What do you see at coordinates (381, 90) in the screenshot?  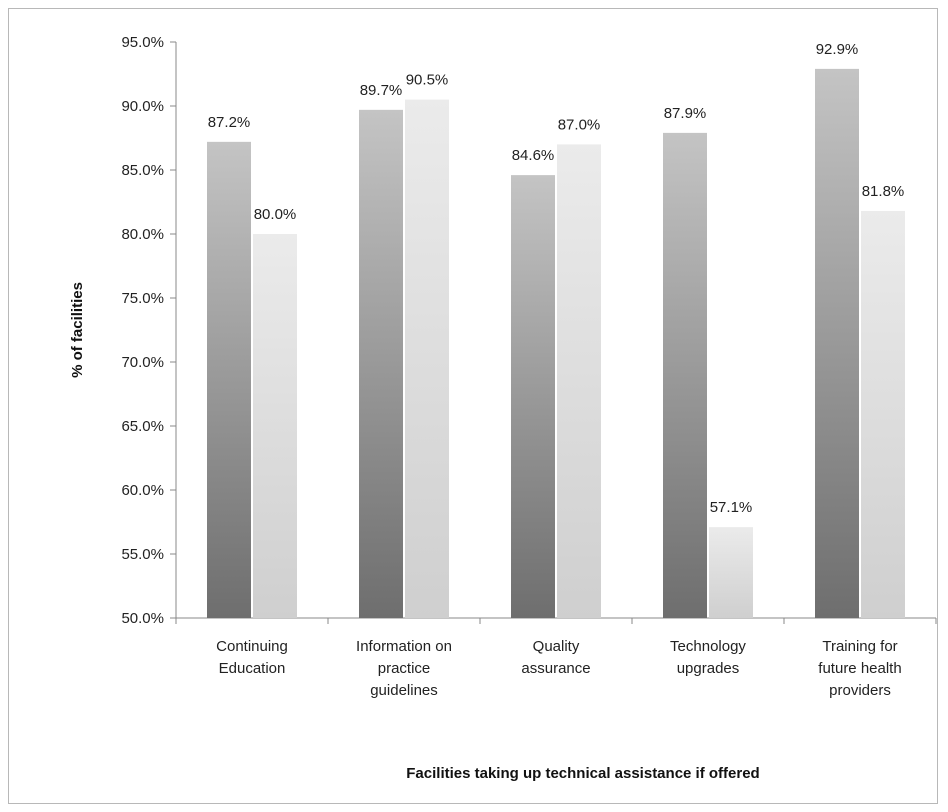 I see `bar-value-label: 89.7%` at bounding box center [381, 90].